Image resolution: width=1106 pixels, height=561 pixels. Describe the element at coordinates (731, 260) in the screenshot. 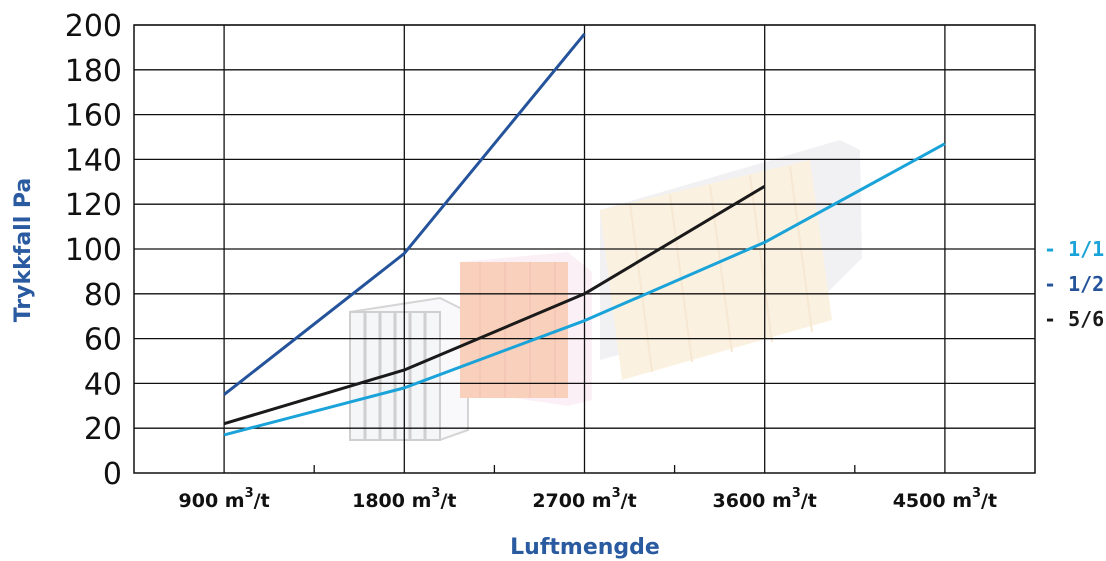

I see `filter-image-large` at that location.